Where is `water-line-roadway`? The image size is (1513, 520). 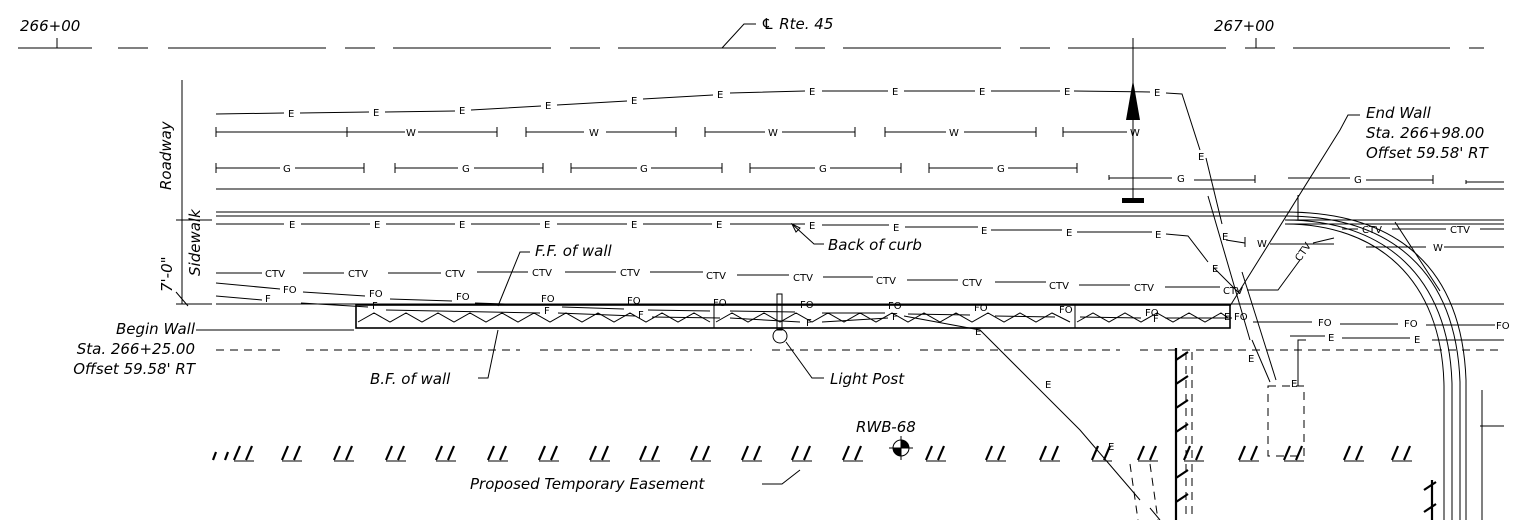
water-line-roadway is located at coordinates (671, 132).